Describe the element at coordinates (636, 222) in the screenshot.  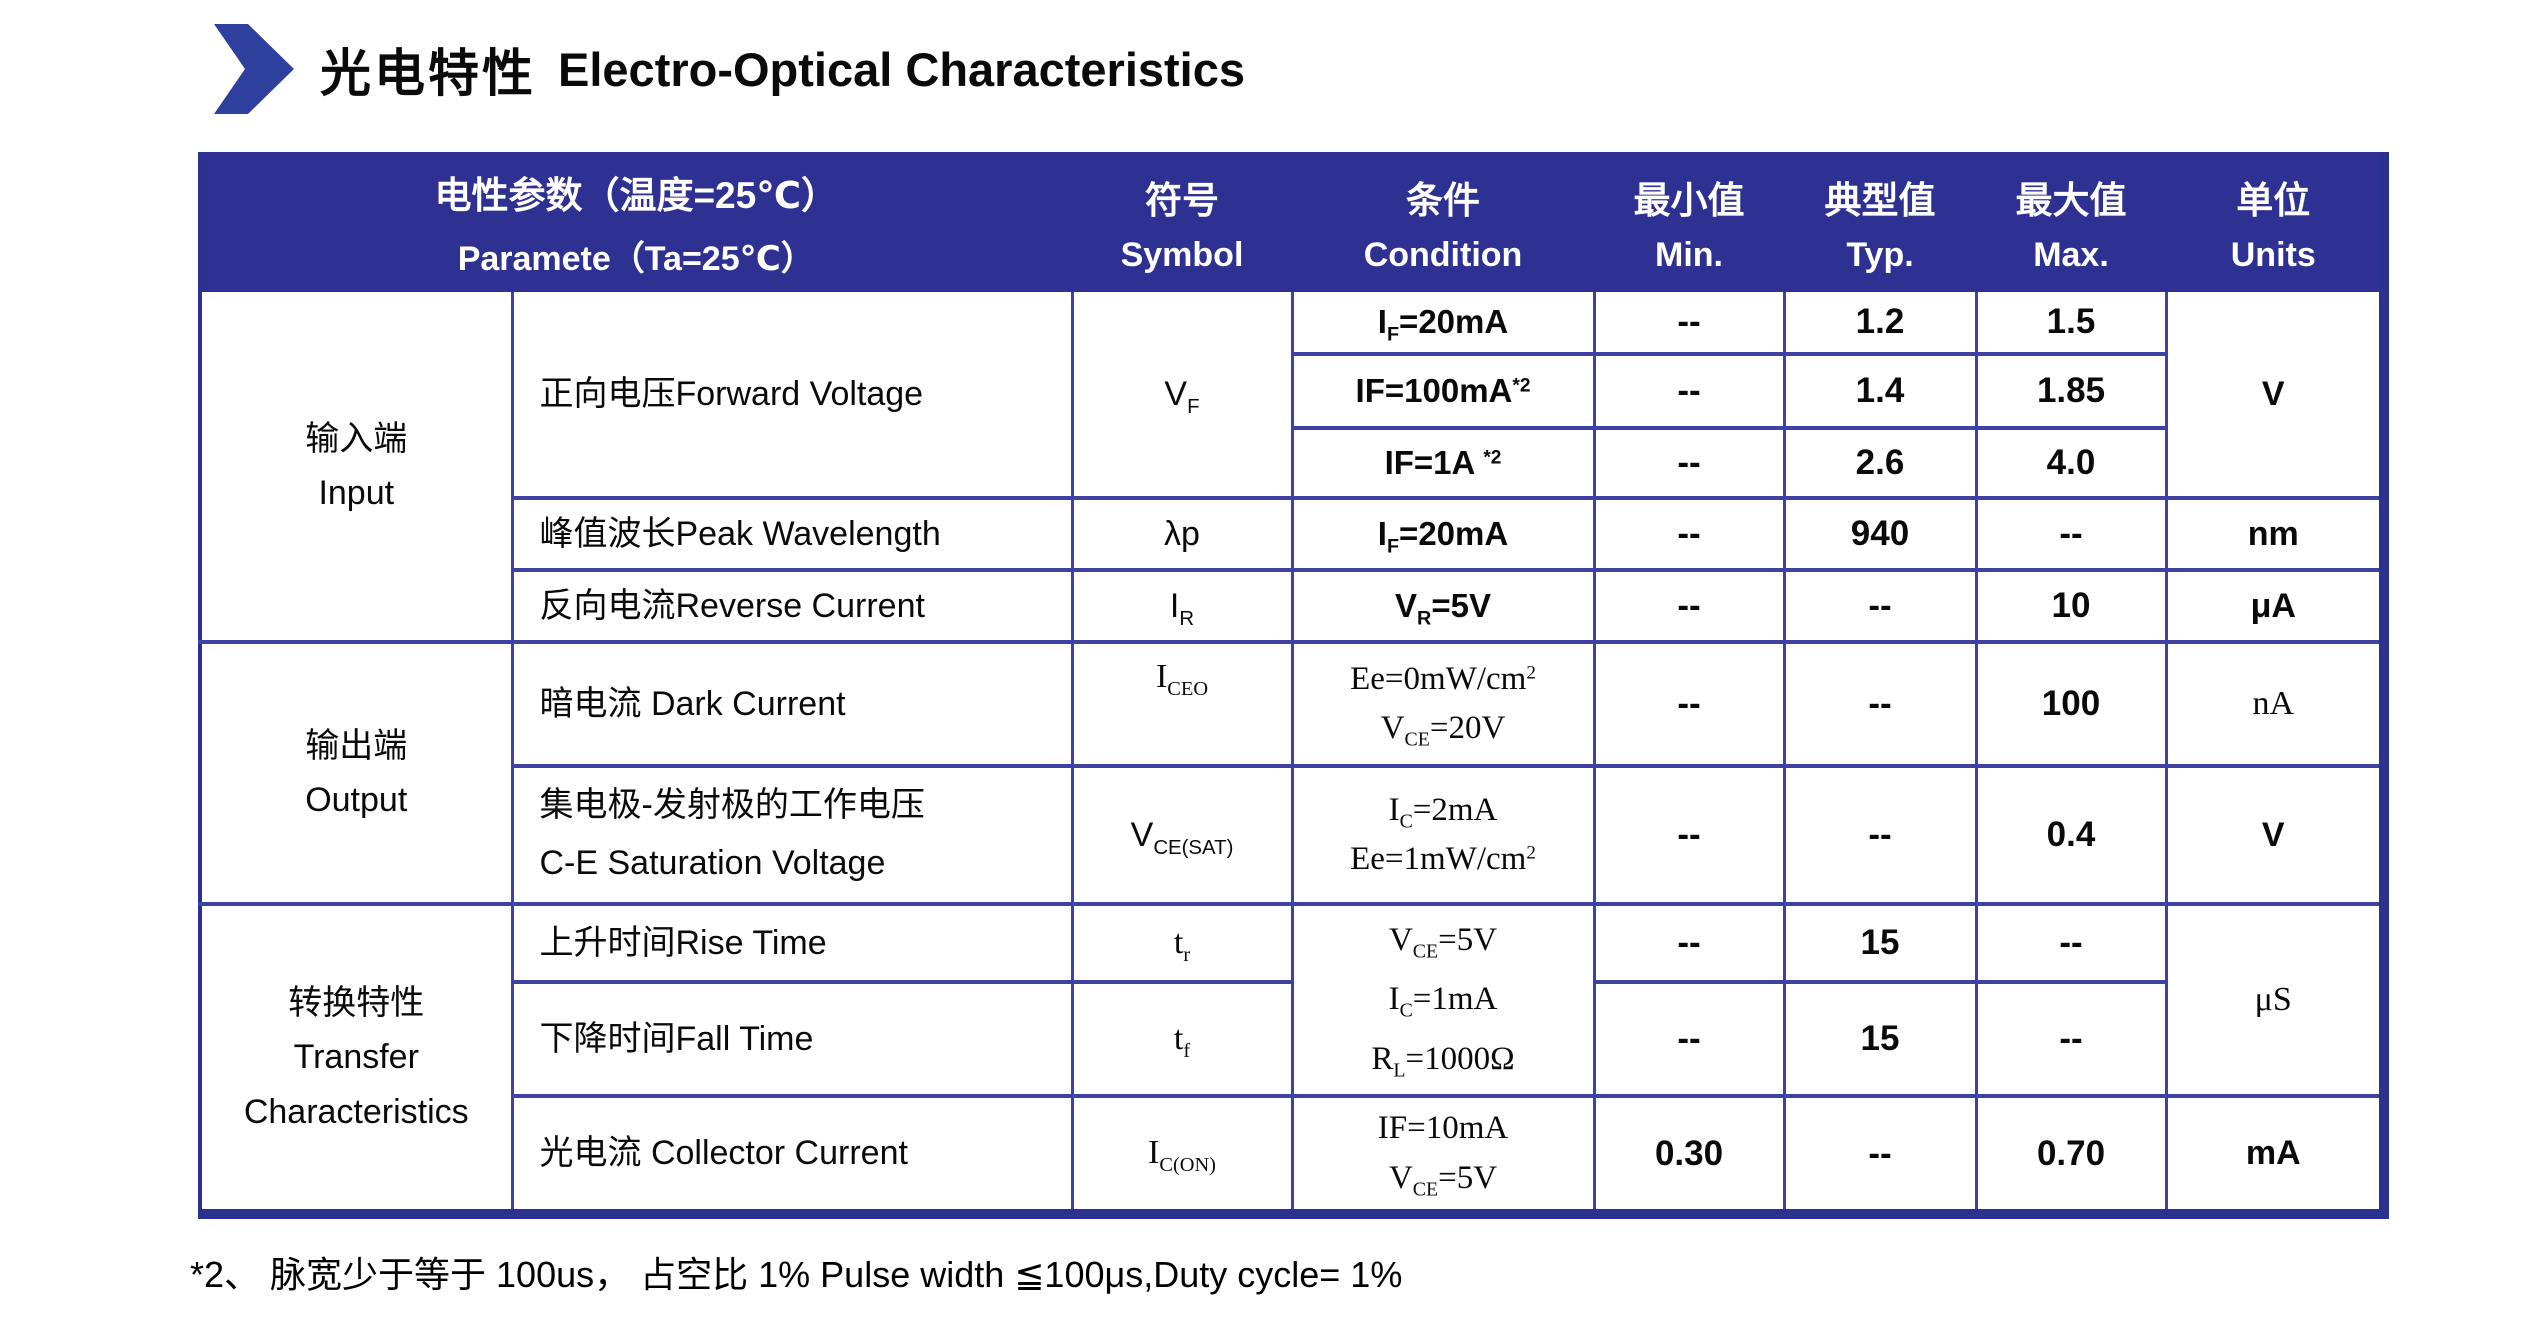
I see `header-parameter: 电性参数（温度=25℃） Paramete（Ta=25℃）` at that location.